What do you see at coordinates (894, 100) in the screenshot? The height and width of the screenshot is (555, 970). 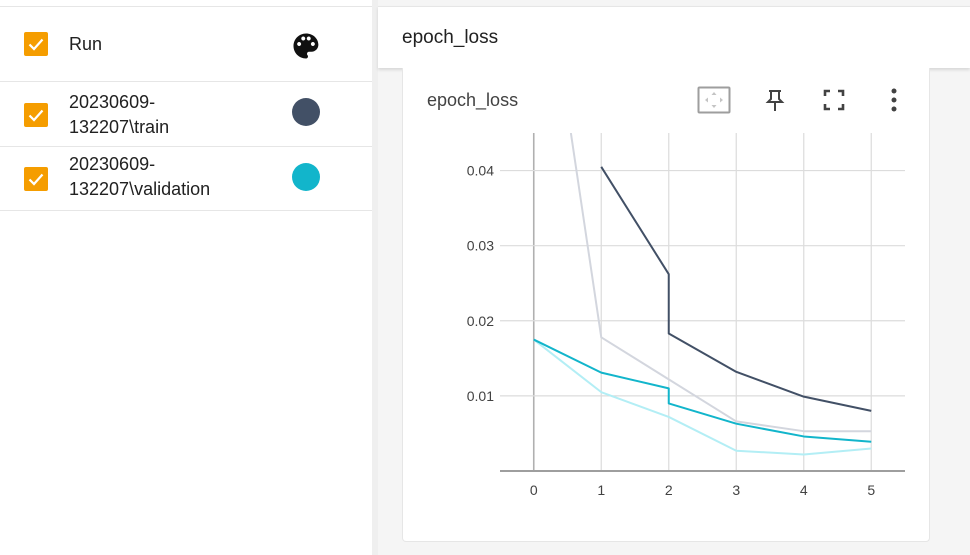 I see `more-vert-icon` at bounding box center [894, 100].